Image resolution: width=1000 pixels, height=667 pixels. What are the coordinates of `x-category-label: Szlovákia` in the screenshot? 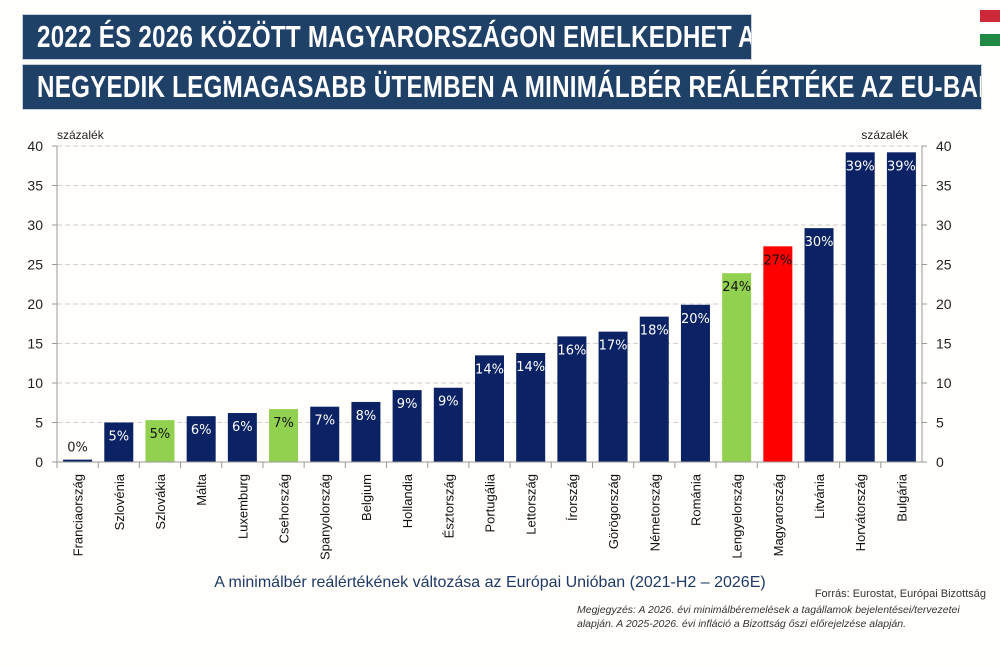 It's located at (160, 501).